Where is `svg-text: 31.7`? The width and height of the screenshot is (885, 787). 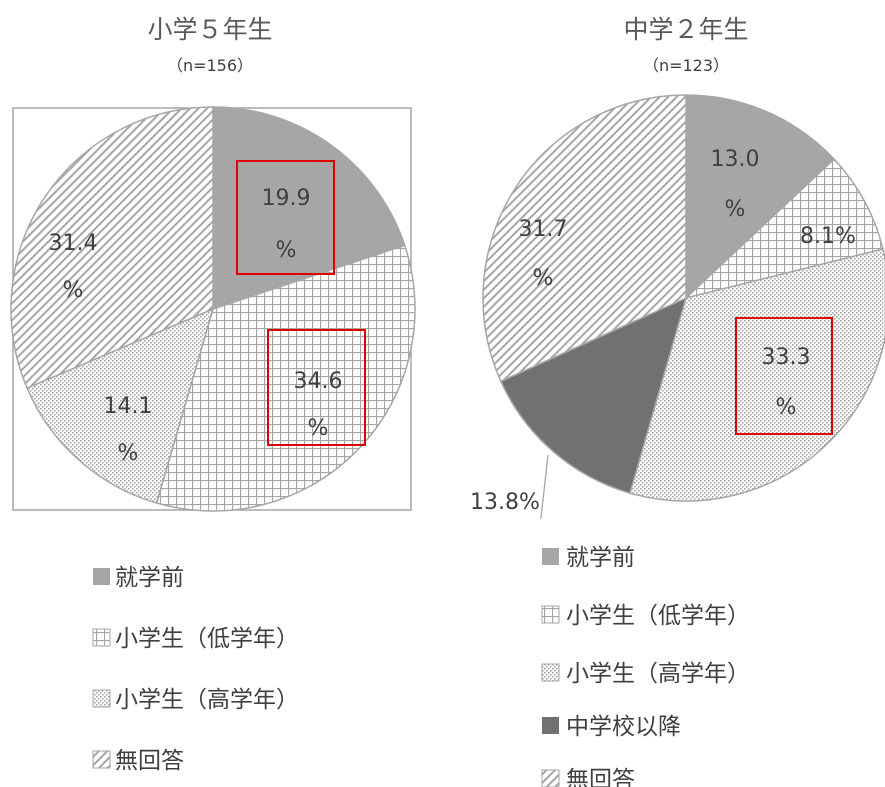 svg-text: 31.7 is located at coordinates (543, 229).